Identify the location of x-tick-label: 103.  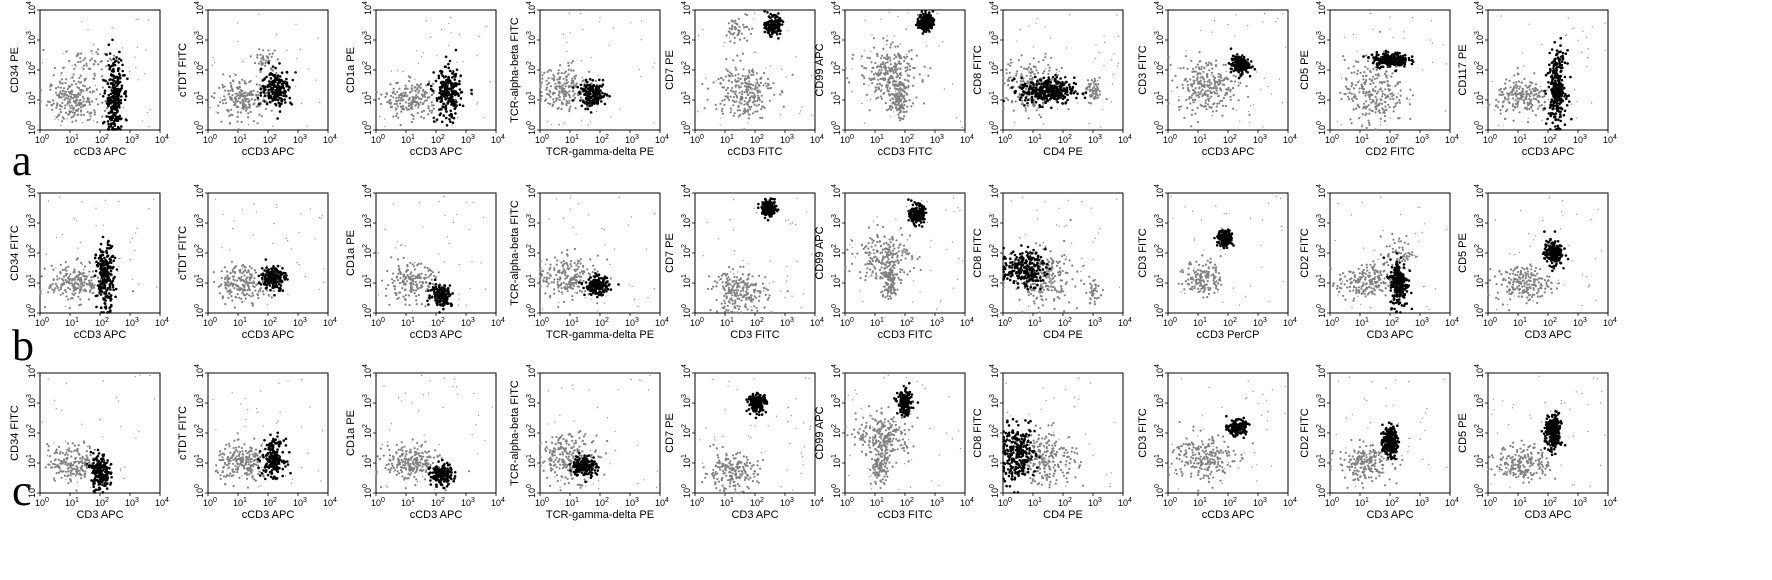
(632, 139).